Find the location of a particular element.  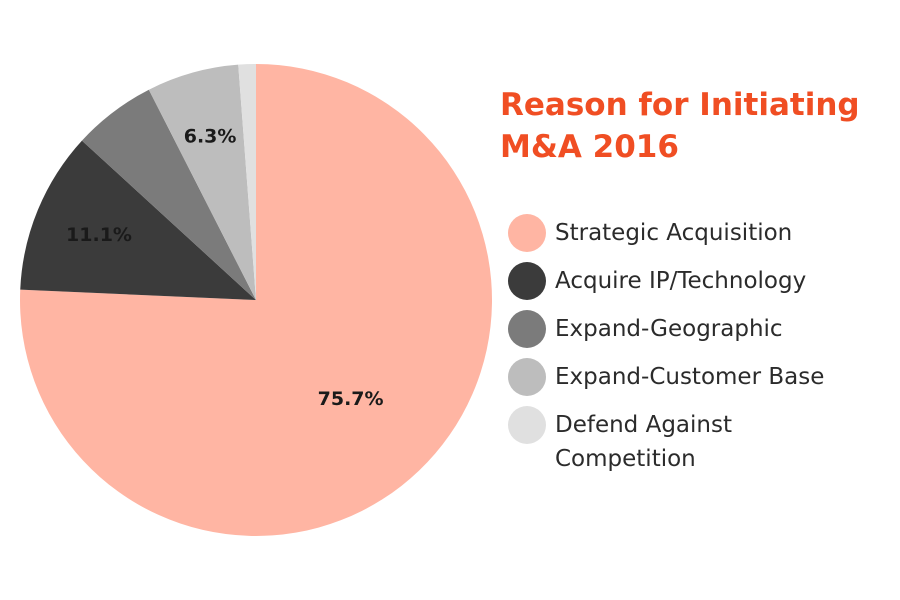

chart-title-line-1: Reason for Initiating is located at coordinates (680, 105).